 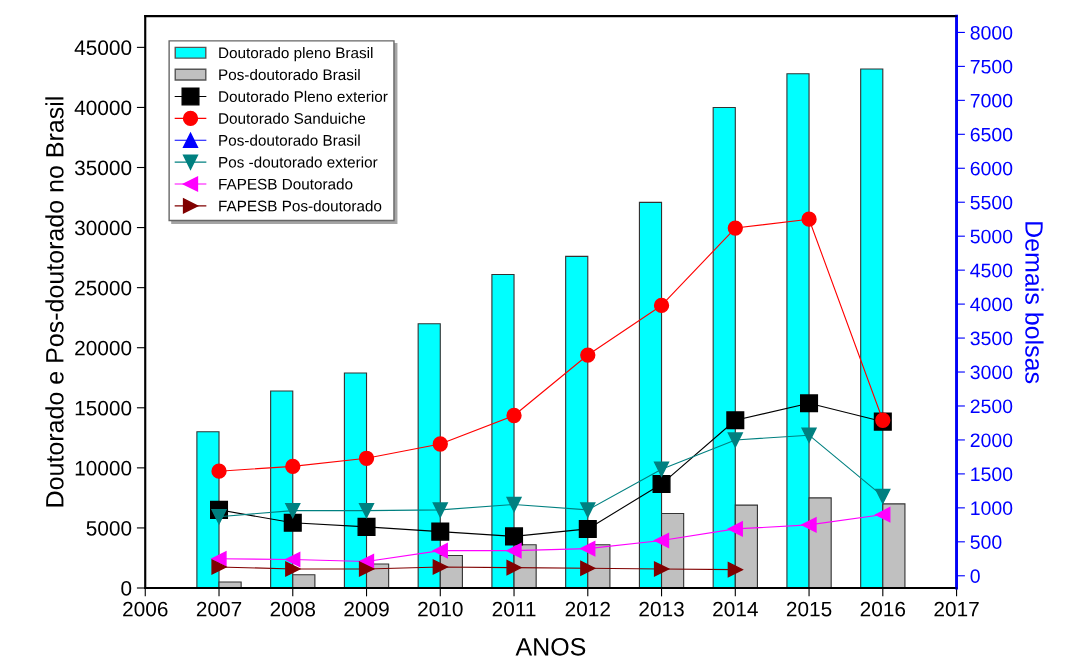 What do you see at coordinates (991, 100) in the screenshot?
I see `y2-tick-label: 7000` at bounding box center [991, 100].